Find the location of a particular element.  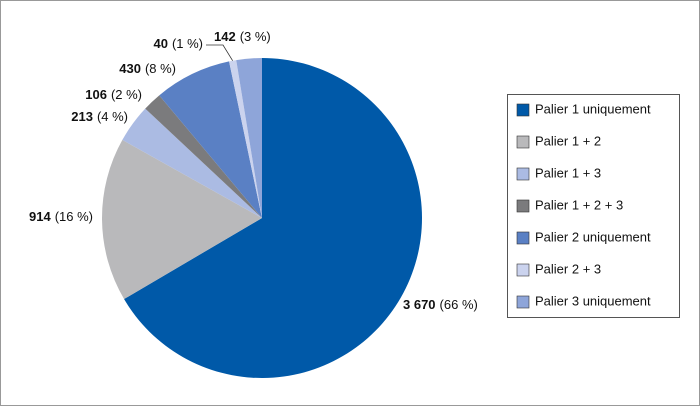

legend-label: Palier 1 uniquement is located at coordinates (593, 108).